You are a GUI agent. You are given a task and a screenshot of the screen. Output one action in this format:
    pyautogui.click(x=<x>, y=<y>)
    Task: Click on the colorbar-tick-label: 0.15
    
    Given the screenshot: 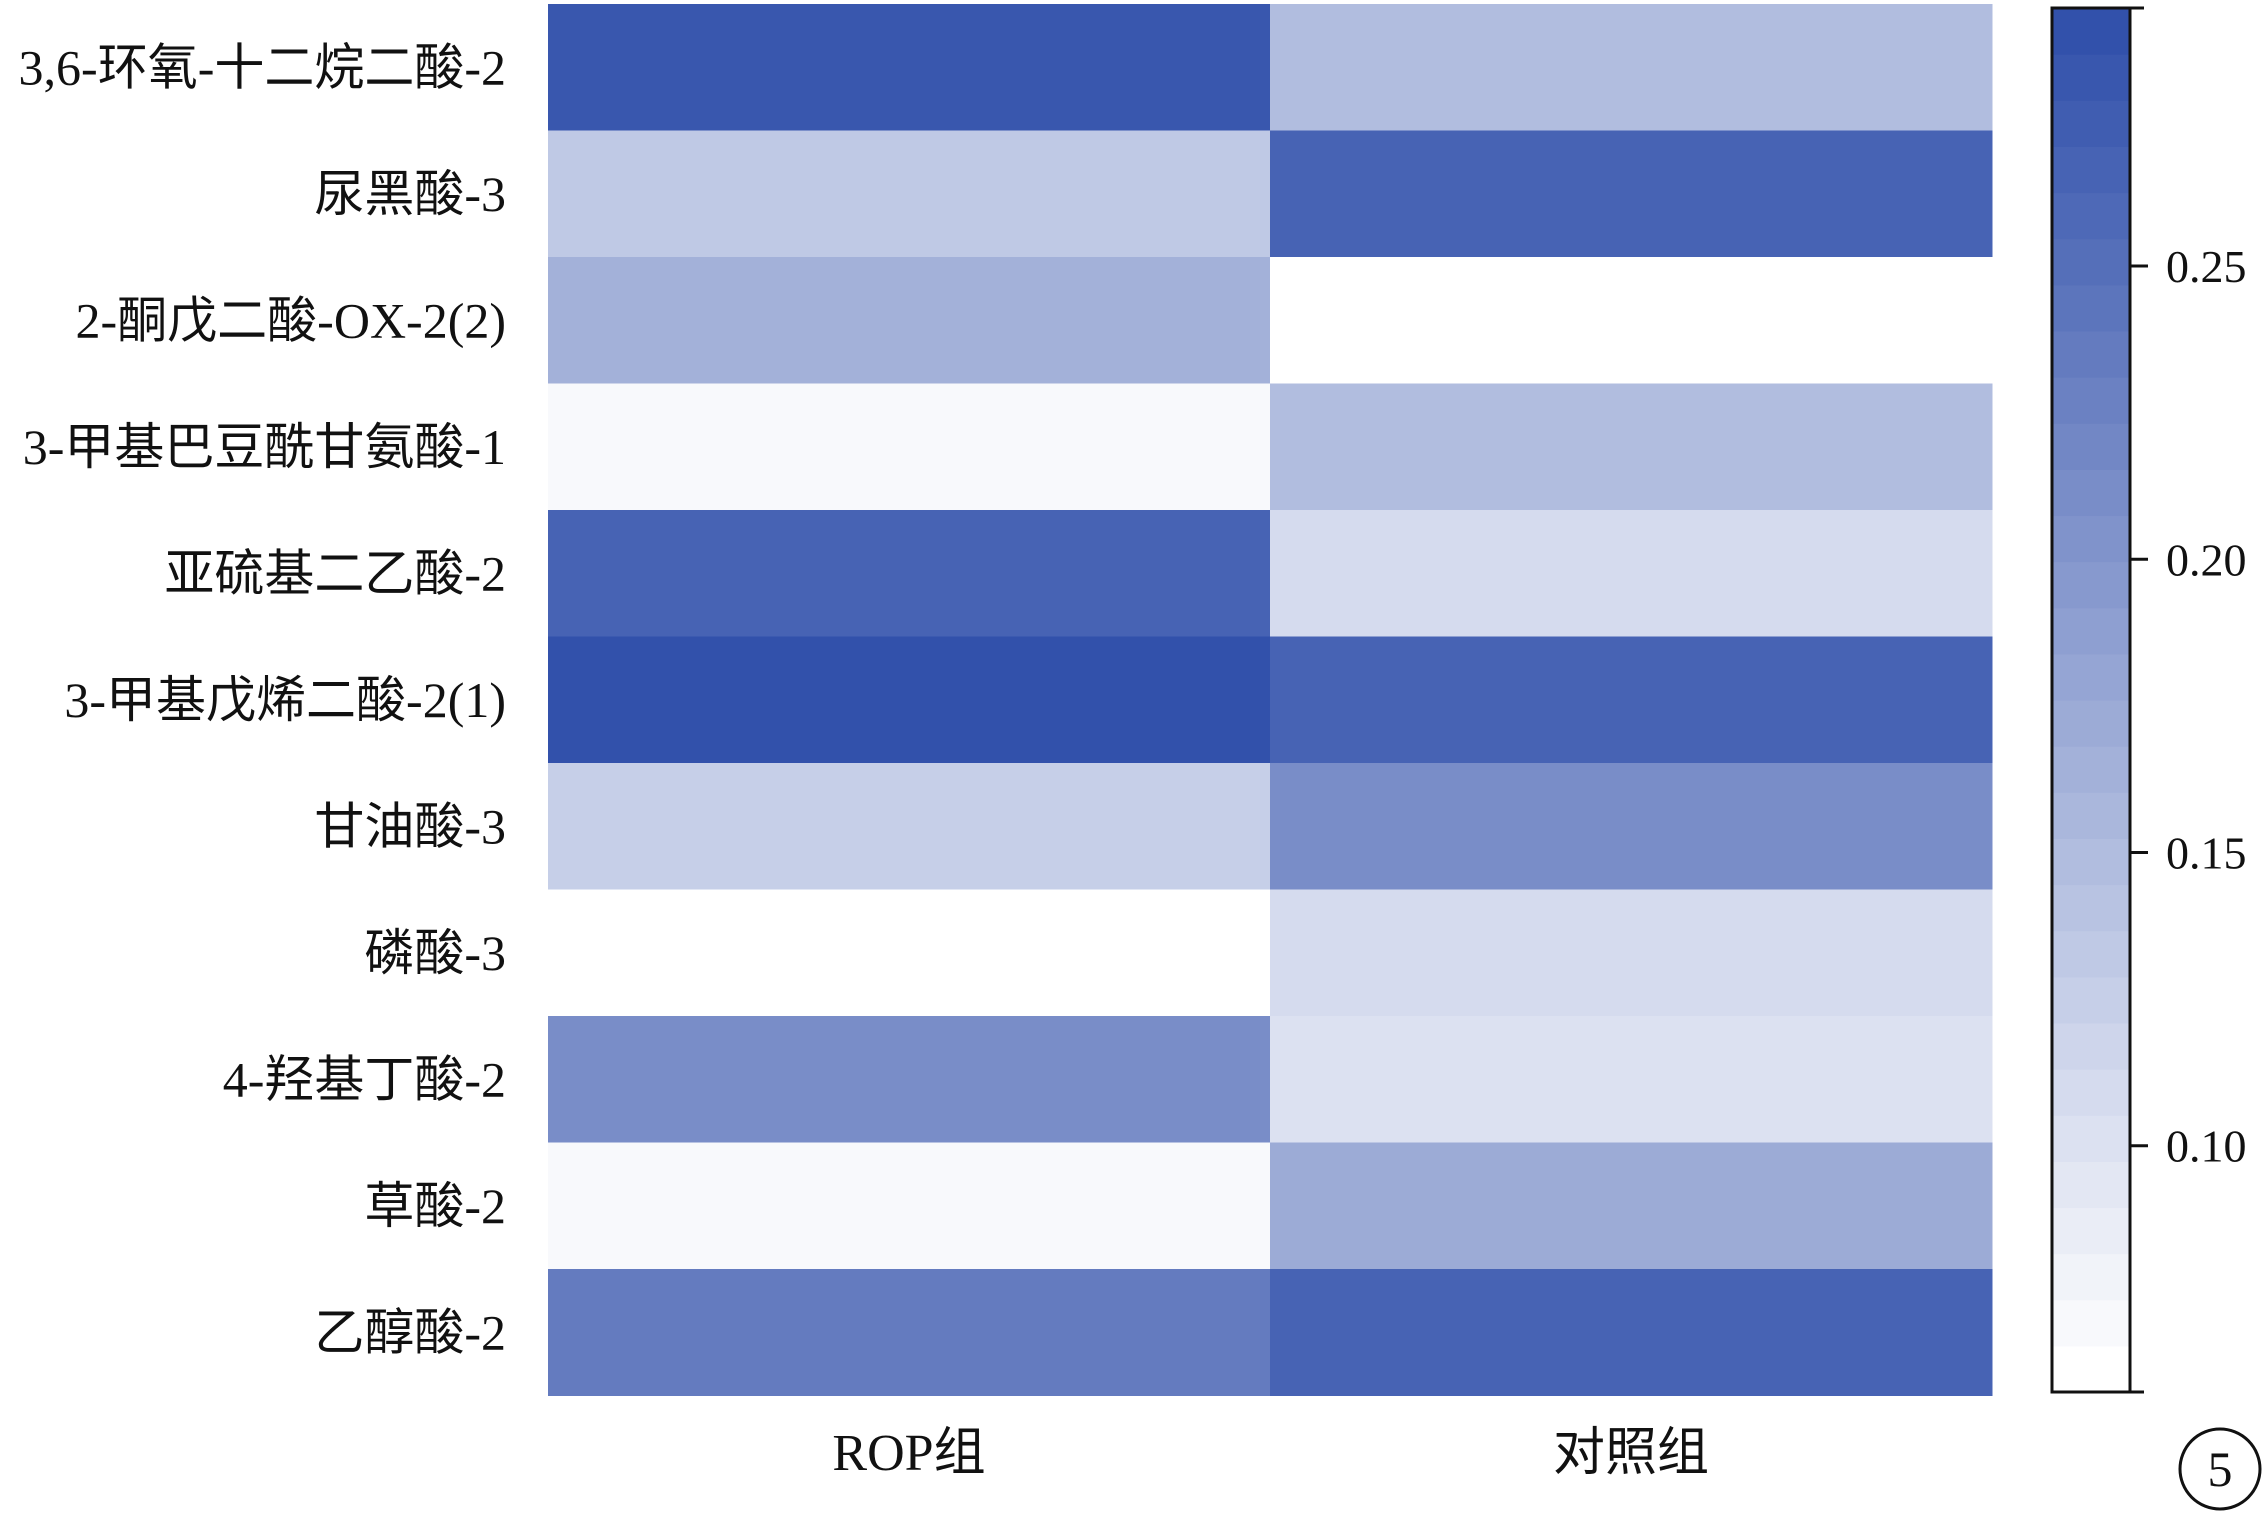 What is the action you would take?
    pyautogui.click(x=2206, y=852)
    